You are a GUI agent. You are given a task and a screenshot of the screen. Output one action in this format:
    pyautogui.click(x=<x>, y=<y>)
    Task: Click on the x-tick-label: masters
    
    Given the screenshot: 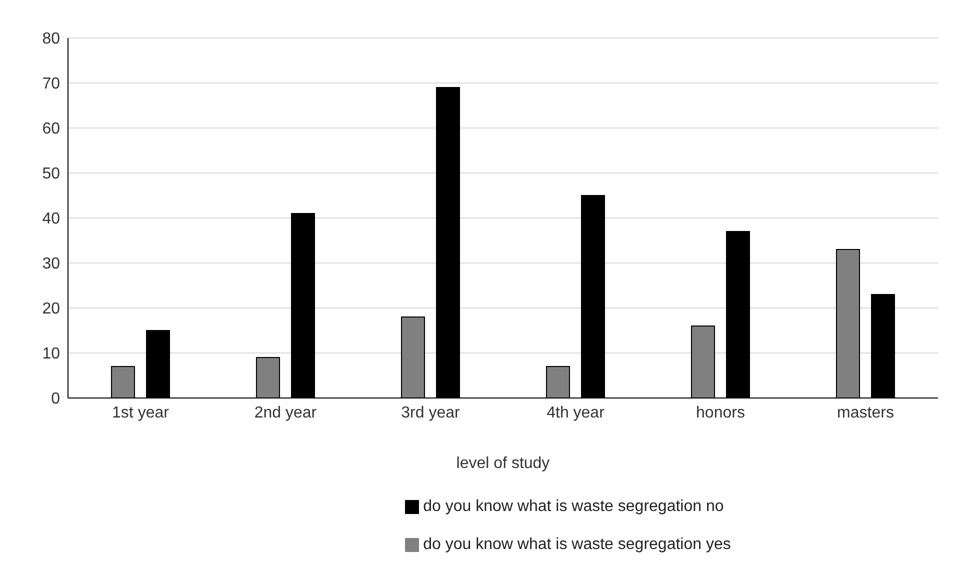 What is the action you would take?
    pyautogui.click(x=865, y=413)
    